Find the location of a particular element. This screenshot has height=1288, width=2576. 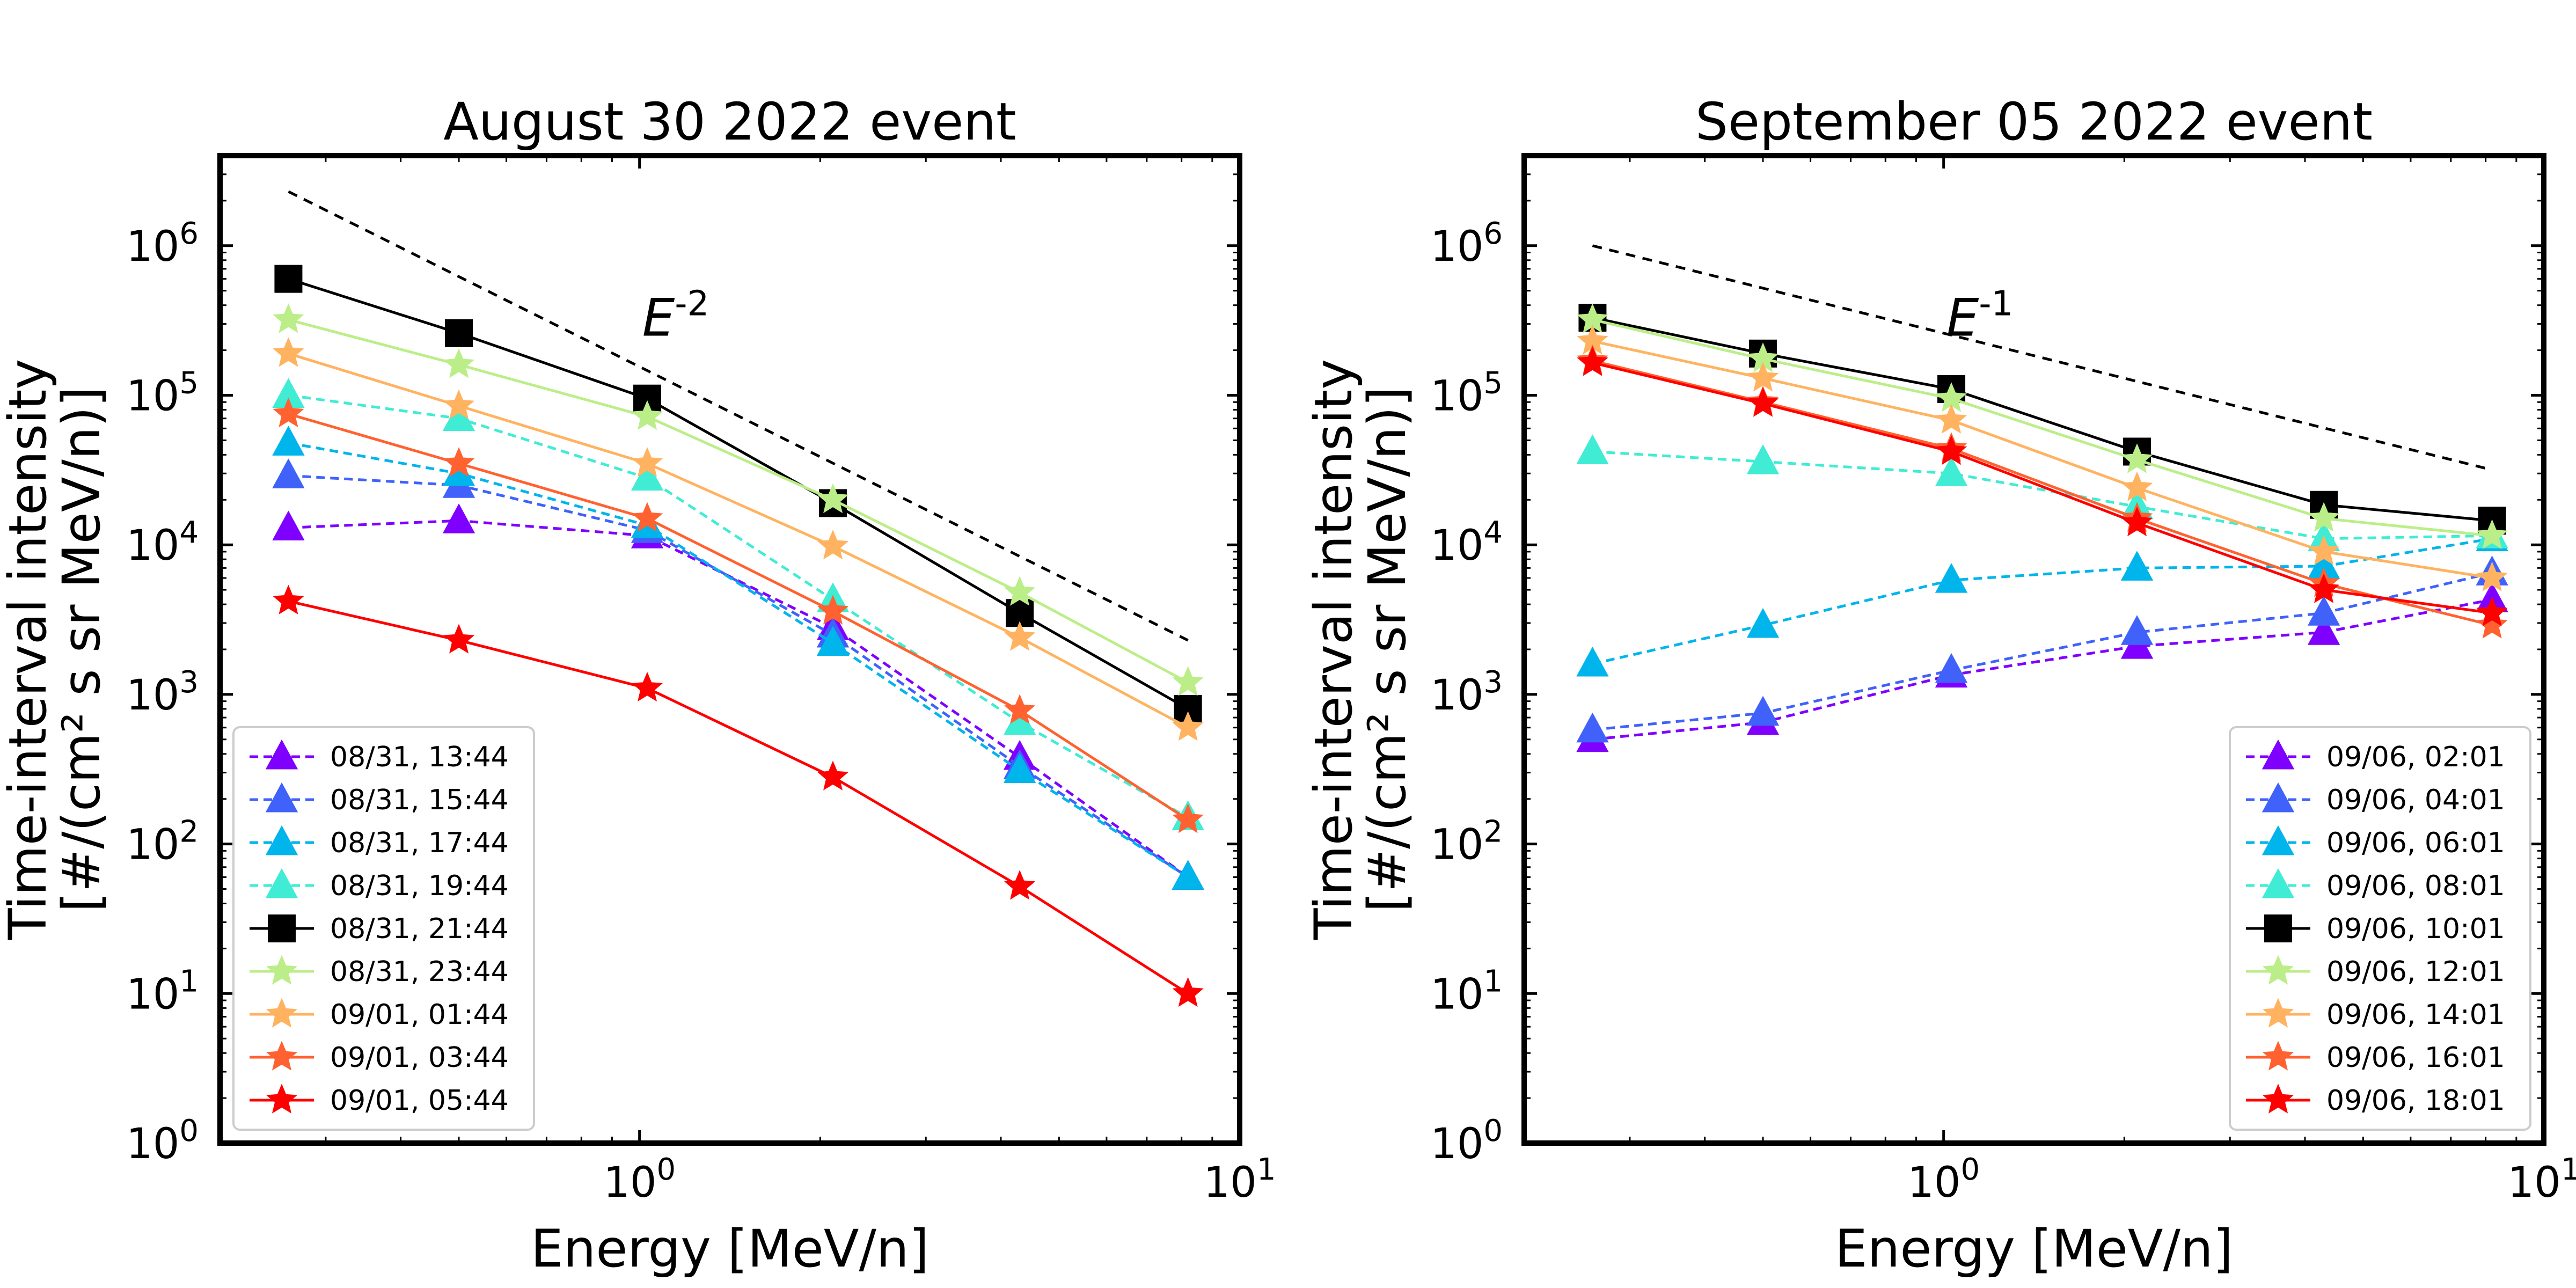

y-tick-label: 102 is located at coordinates (1466, 842).